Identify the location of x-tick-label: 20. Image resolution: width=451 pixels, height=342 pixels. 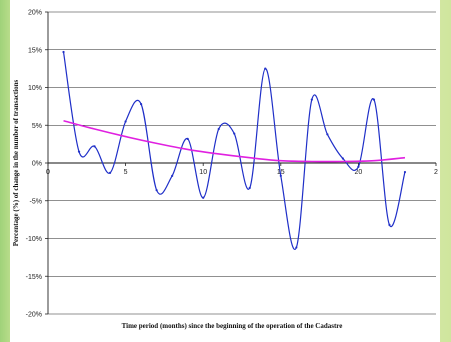
(359, 172).